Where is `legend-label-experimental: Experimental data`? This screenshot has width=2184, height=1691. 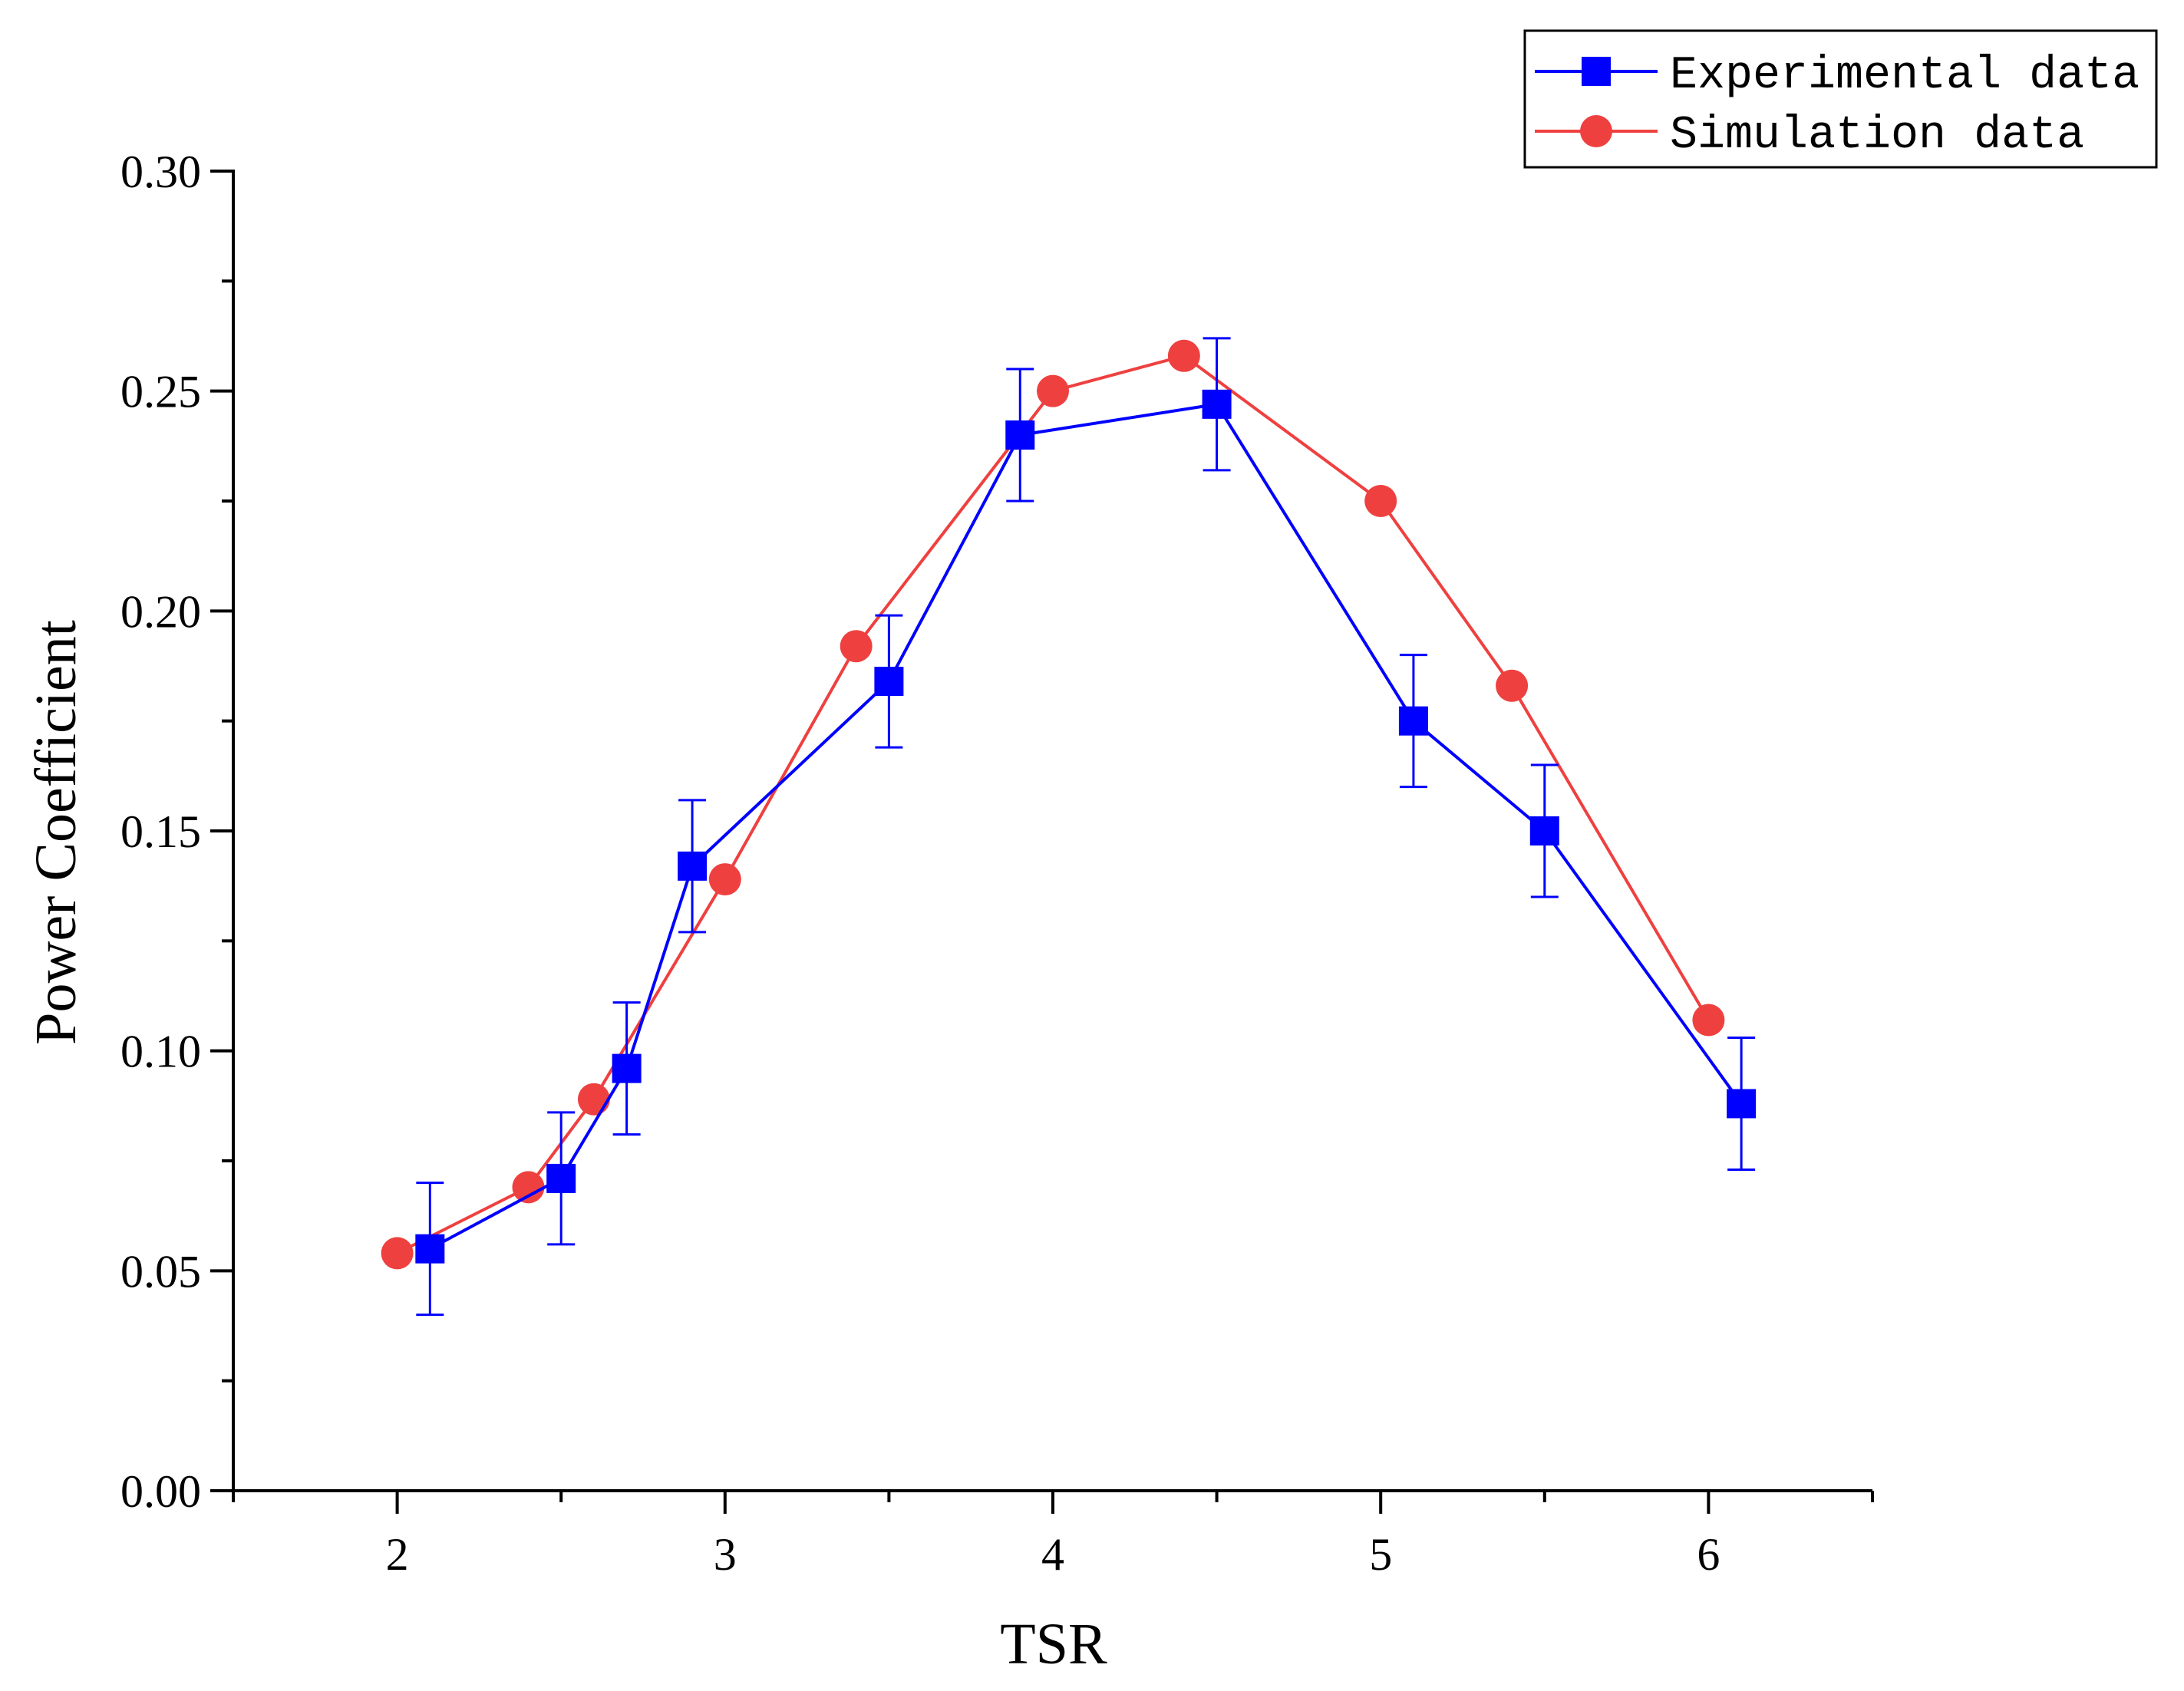 legend-label-experimental: Experimental data is located at coordinates (1904, 76).